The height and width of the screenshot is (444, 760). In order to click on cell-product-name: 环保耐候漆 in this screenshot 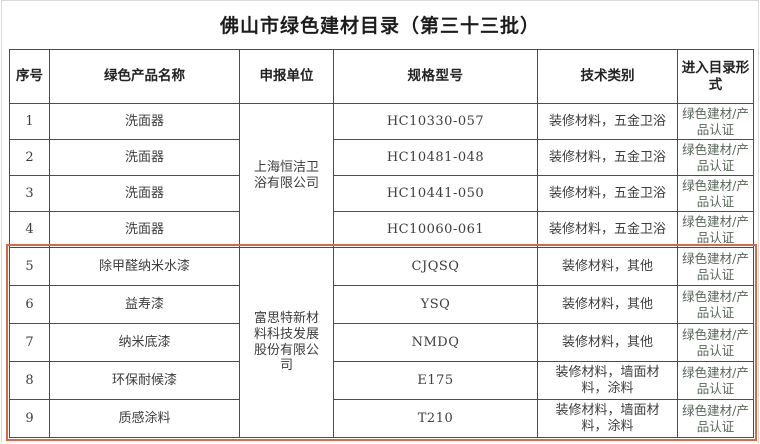, I will do `click(144, 380)`.